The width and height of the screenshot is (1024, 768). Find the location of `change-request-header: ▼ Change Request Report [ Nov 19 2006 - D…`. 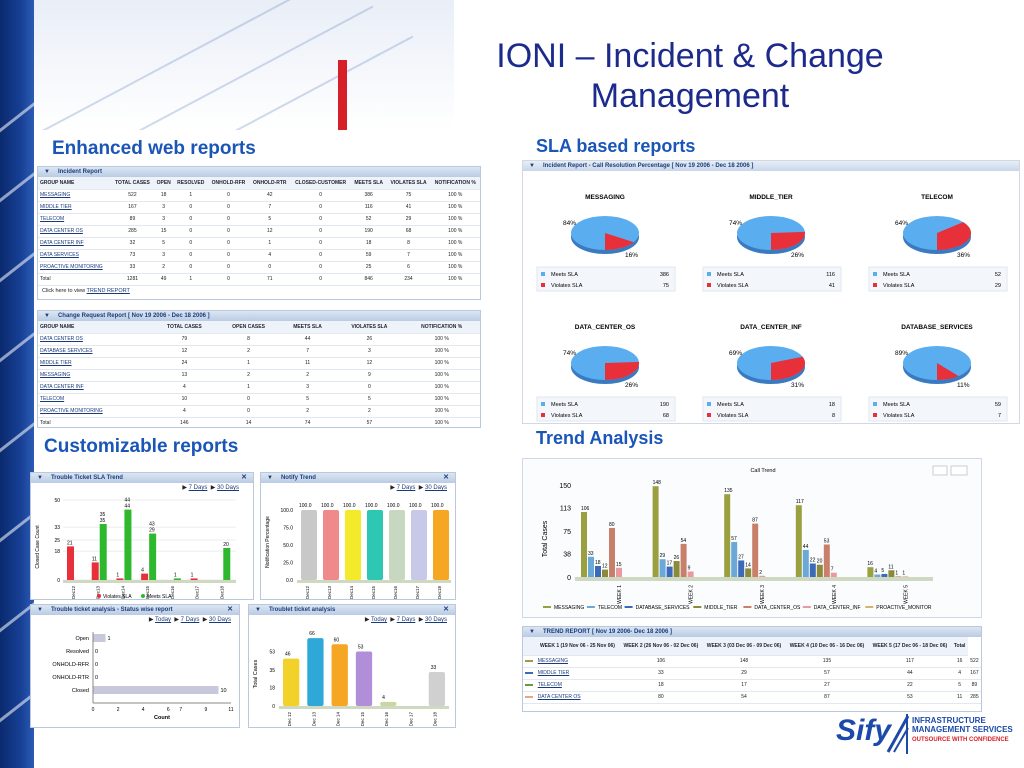

change-request-header: ▼ Change Request Report [ Nov 19 2006 - D… is located at coordinates (259, 316).